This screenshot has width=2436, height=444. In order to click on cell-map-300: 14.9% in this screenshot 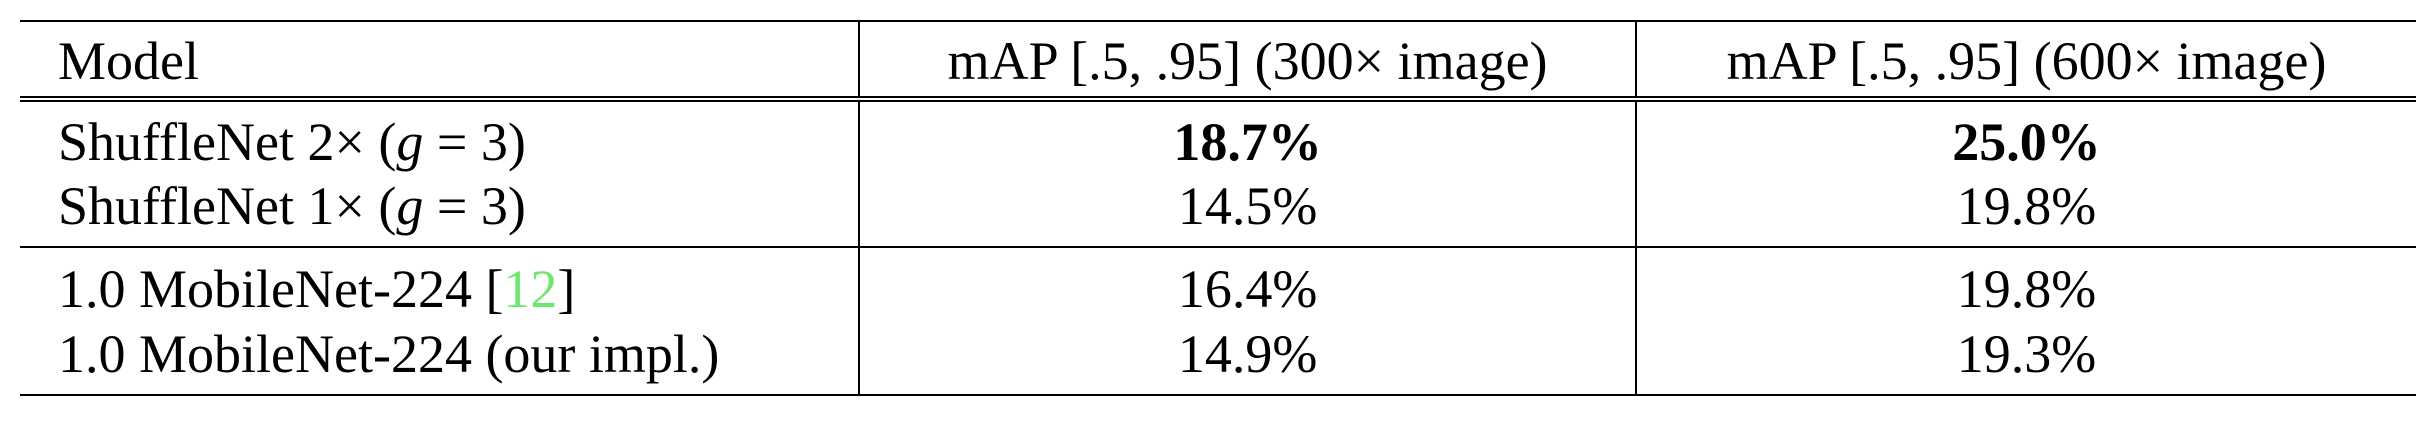, I will do `click(1247, 358)`.